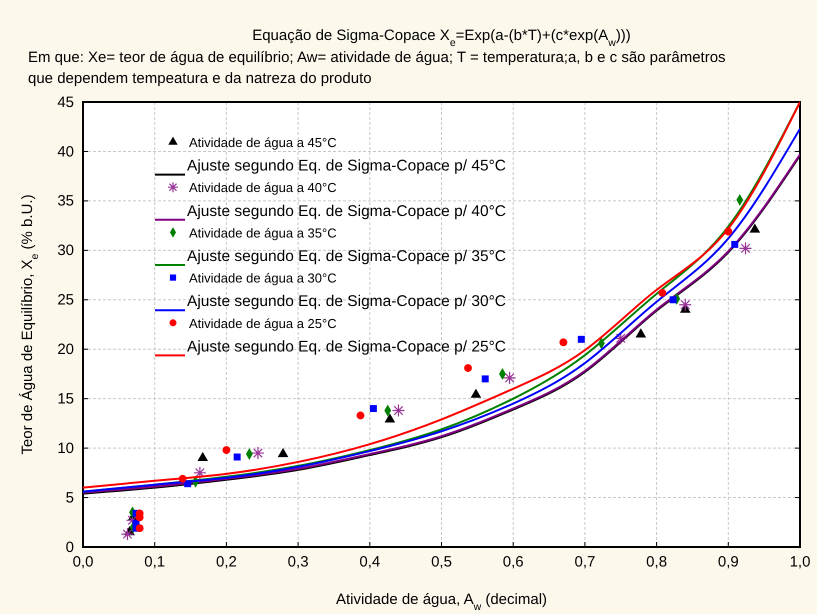  I want to click on y-tick-label: 45, so click(65, 102).